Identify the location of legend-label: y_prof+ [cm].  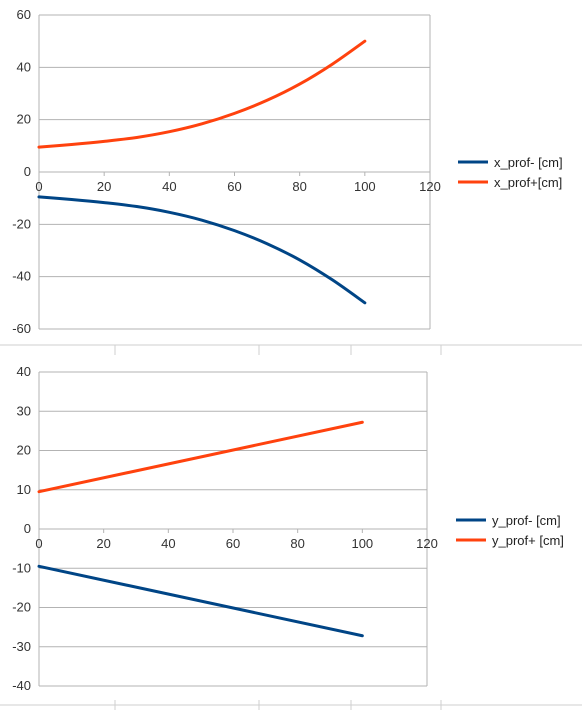
(528, 540).